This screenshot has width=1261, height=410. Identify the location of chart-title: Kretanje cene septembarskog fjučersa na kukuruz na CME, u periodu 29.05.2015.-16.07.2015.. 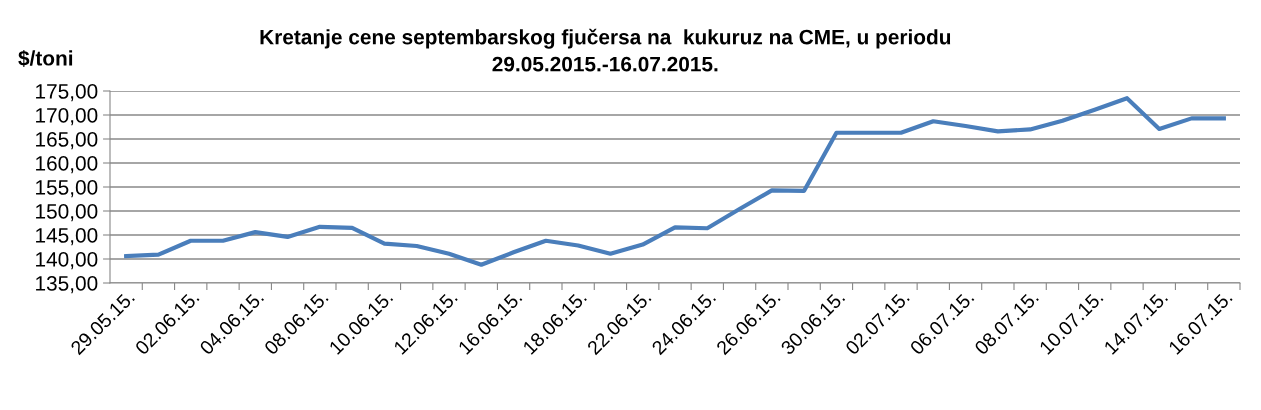
(605, 50).